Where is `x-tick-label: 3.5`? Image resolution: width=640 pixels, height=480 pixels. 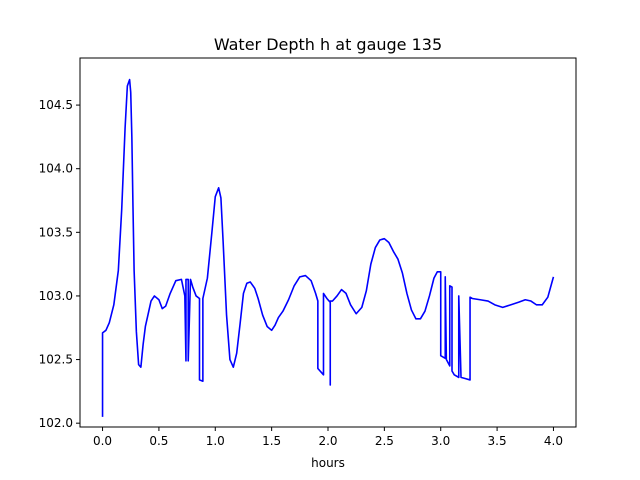
x-tick-label: 3.5 is located at coordinates (497, 441).